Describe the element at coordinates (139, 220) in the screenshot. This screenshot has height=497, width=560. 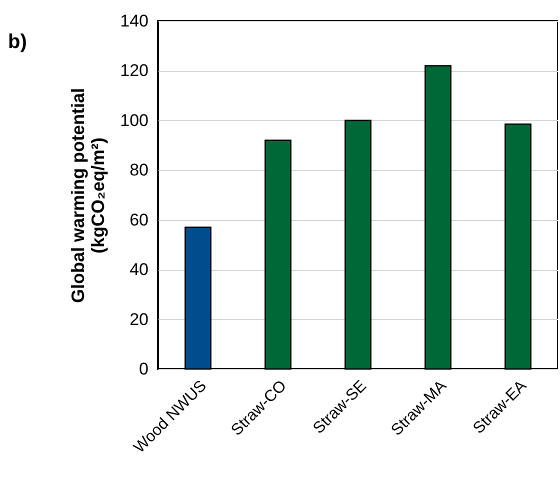
I see `y-tick-label: 60` at that location.